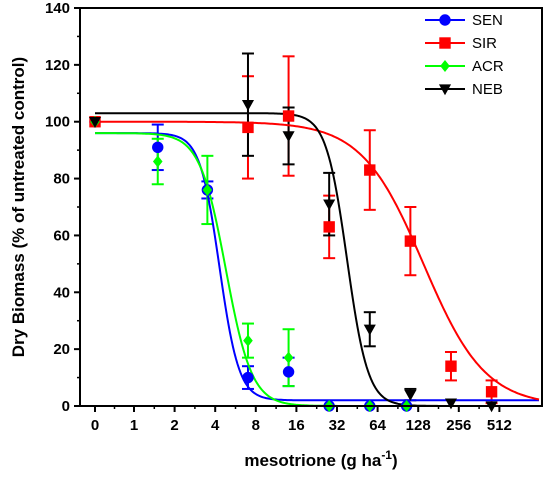 The image size is (560, 477). I want to click on y-axis-title: Dry Biomass (% of untreated control), so click(18, 207).